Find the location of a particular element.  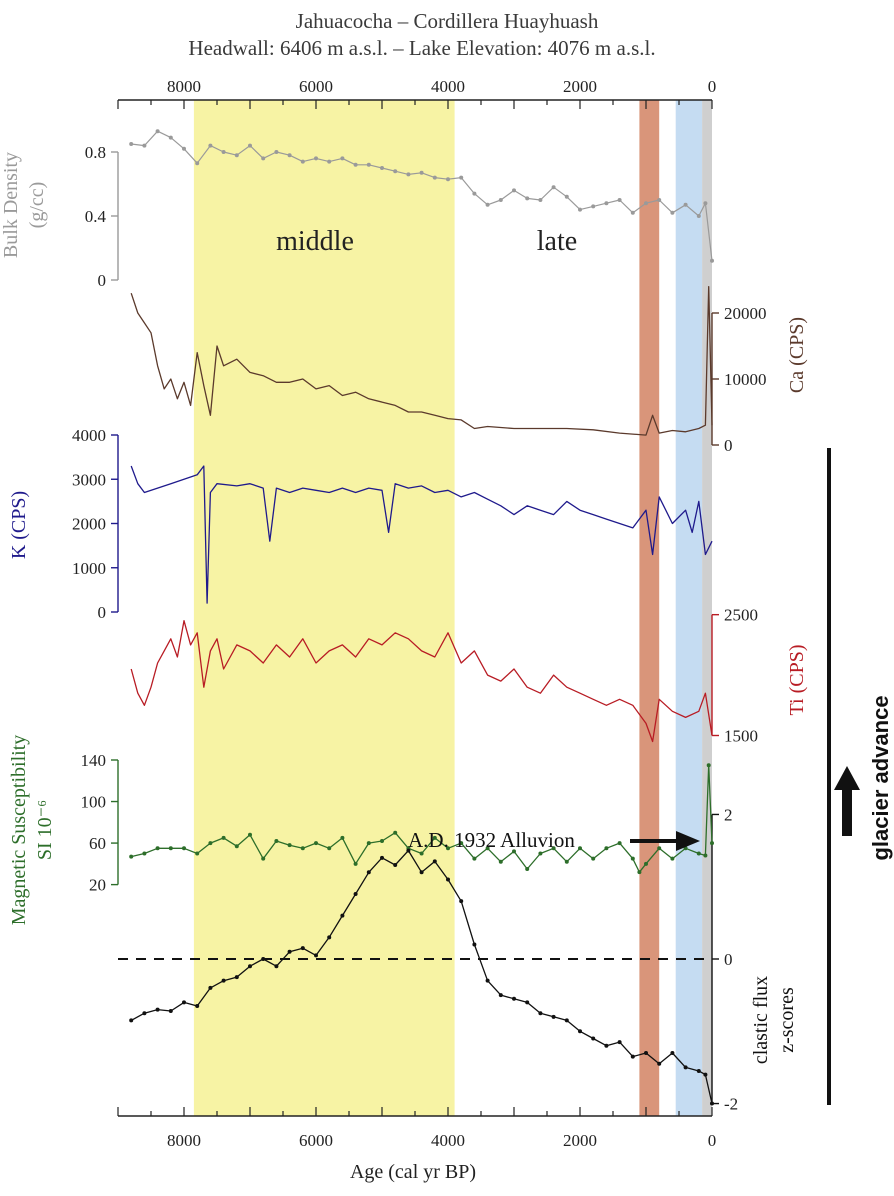

k-series-line is located at coordinates (421, 534).